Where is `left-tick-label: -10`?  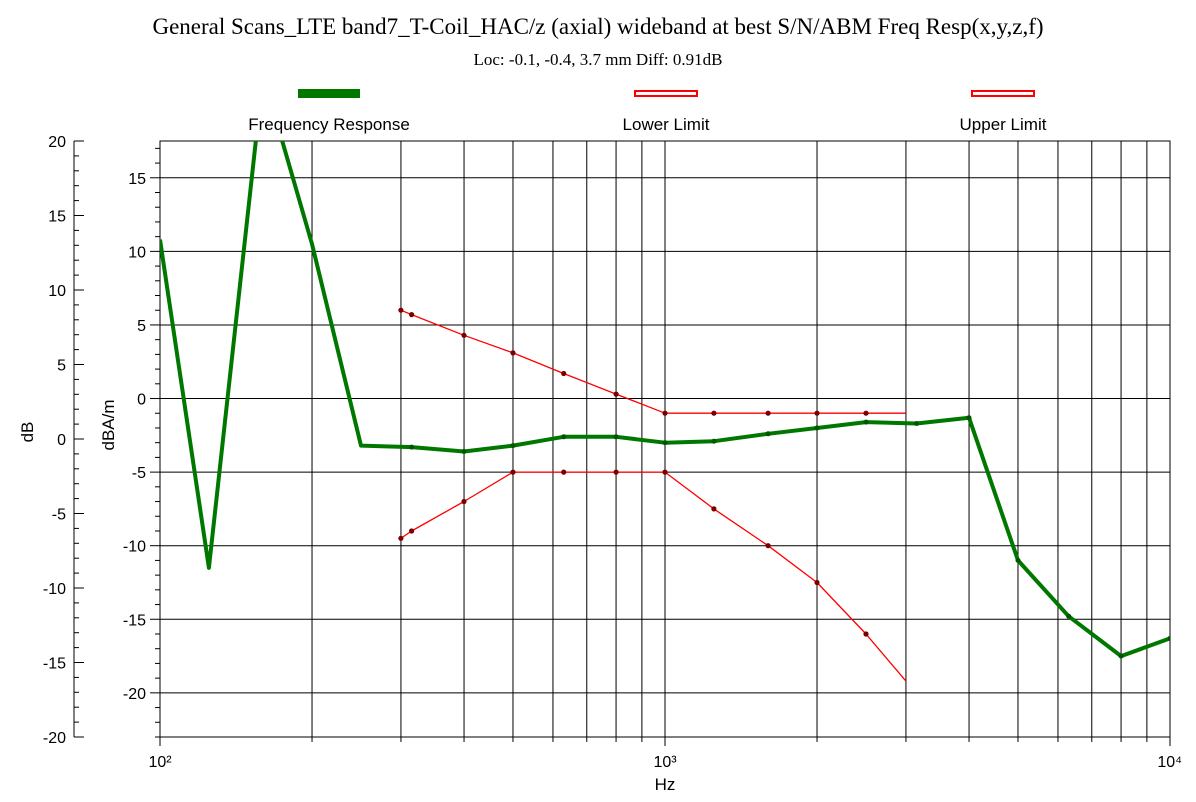
left-tick-label: -10 is located at coordinates (54, 589).